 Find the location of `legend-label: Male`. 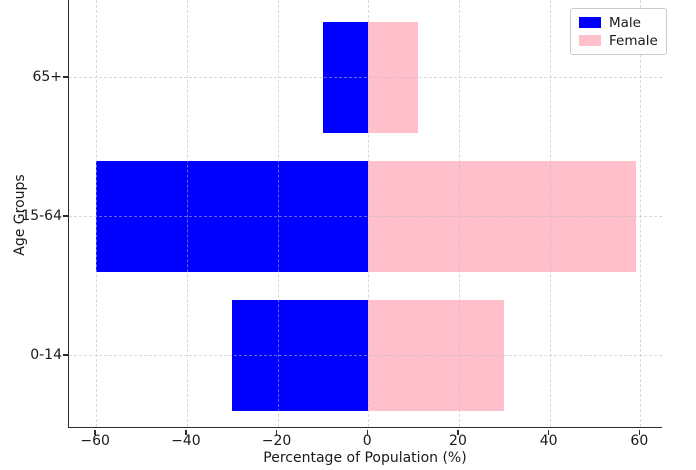

legend-label: Male is located at coordinates (625, 22).